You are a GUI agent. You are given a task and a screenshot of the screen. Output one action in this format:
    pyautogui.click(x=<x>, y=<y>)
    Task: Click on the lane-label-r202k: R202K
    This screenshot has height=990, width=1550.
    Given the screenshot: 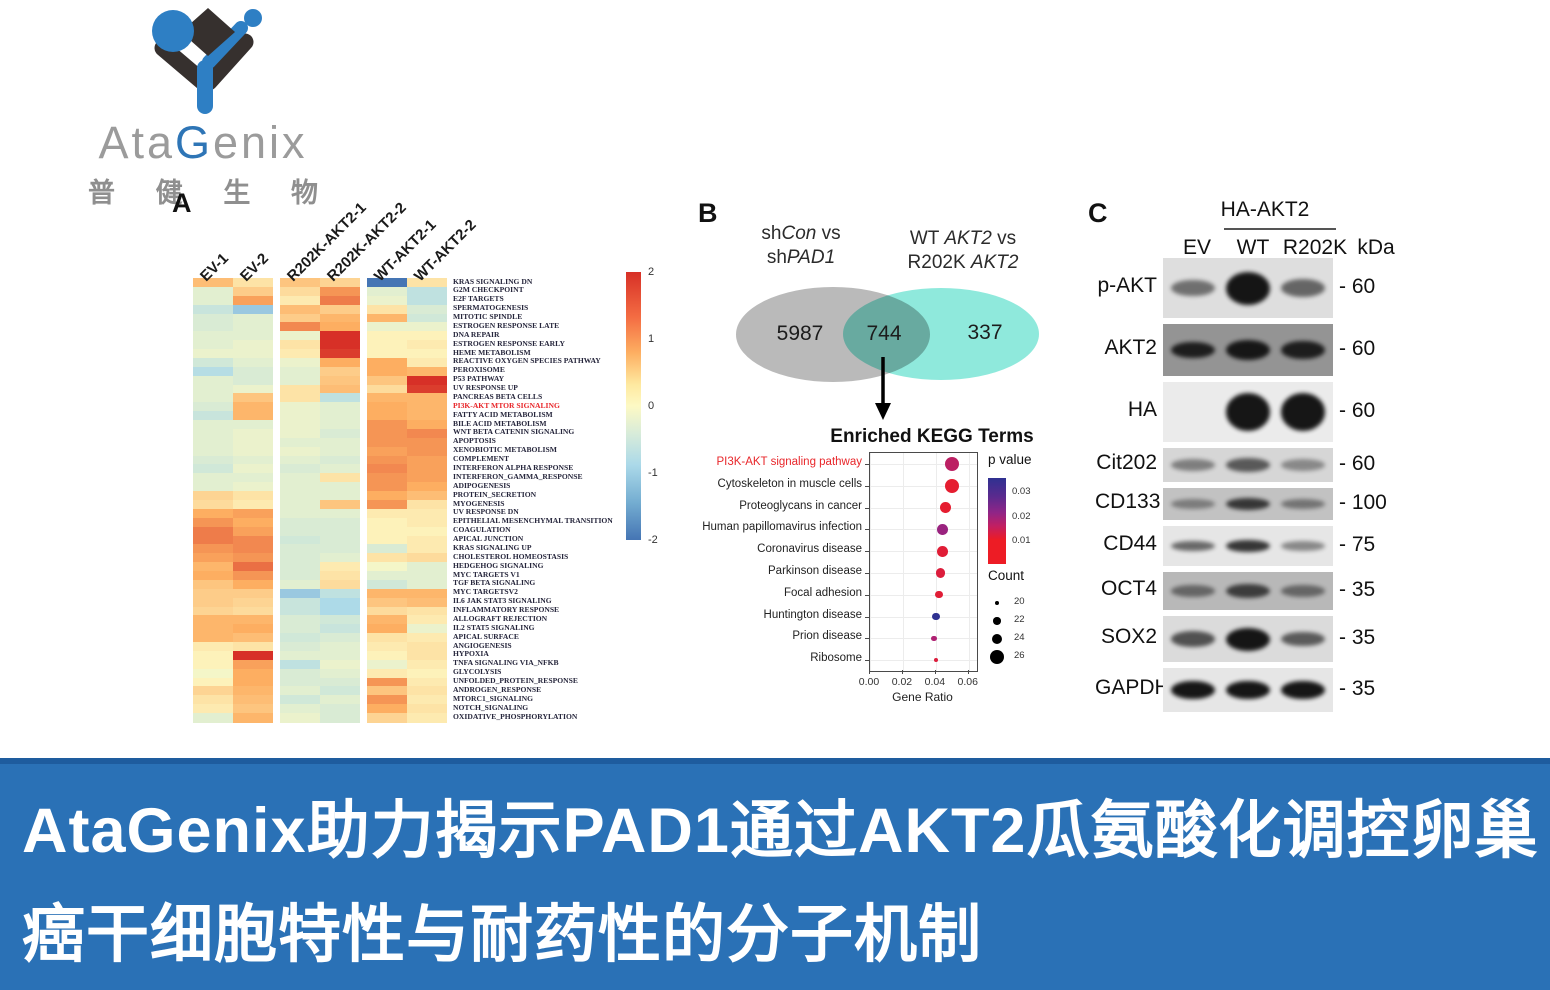 What is the action you would take?
    pyautogui.click(x=1315, y=247)
    